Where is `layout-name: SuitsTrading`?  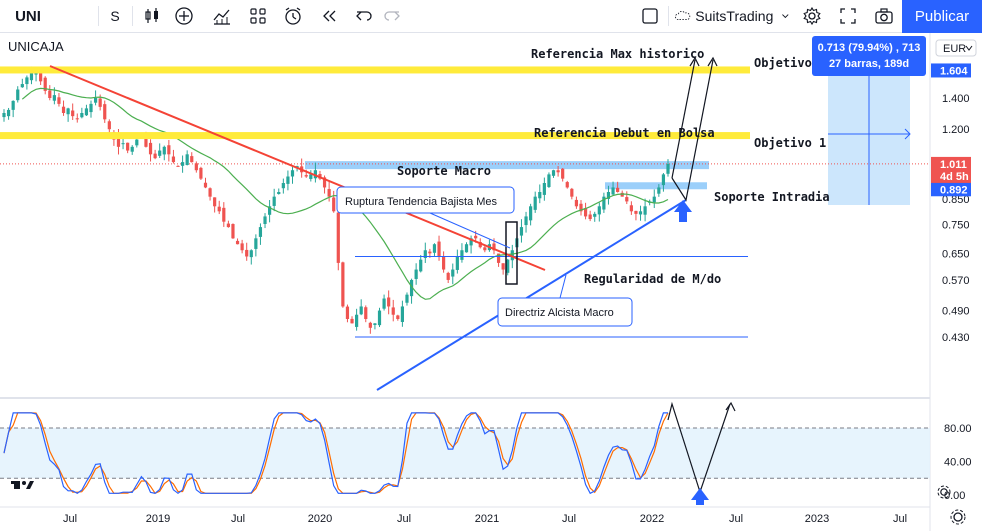 layout-name: SuitsTrading is located at coordinates (734, 16).